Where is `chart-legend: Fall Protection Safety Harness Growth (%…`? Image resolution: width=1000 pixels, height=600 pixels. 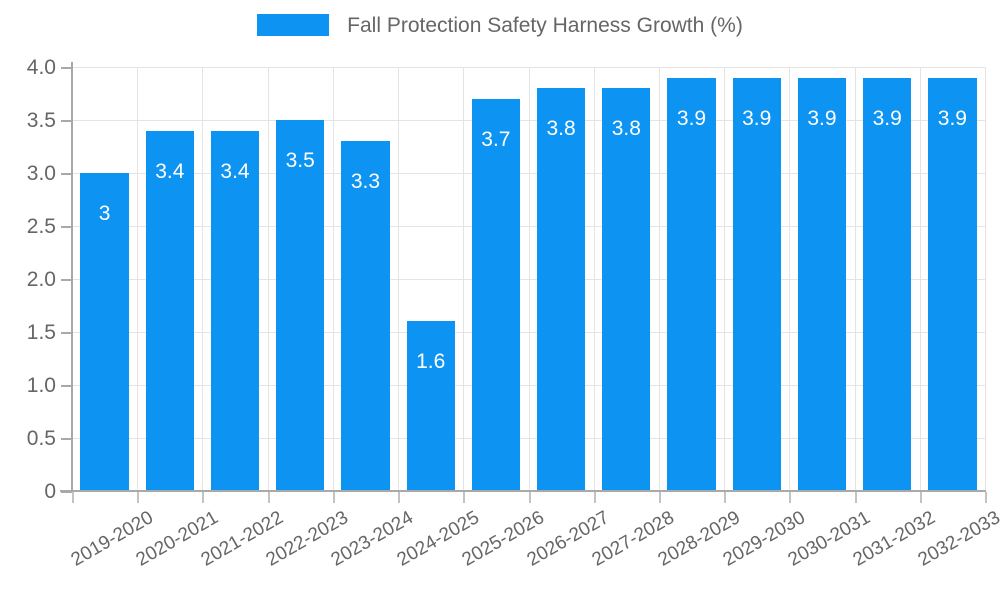 chart-legend: Fall Protection Safety Harness Growth (%… is located at coordinates (500, 25).